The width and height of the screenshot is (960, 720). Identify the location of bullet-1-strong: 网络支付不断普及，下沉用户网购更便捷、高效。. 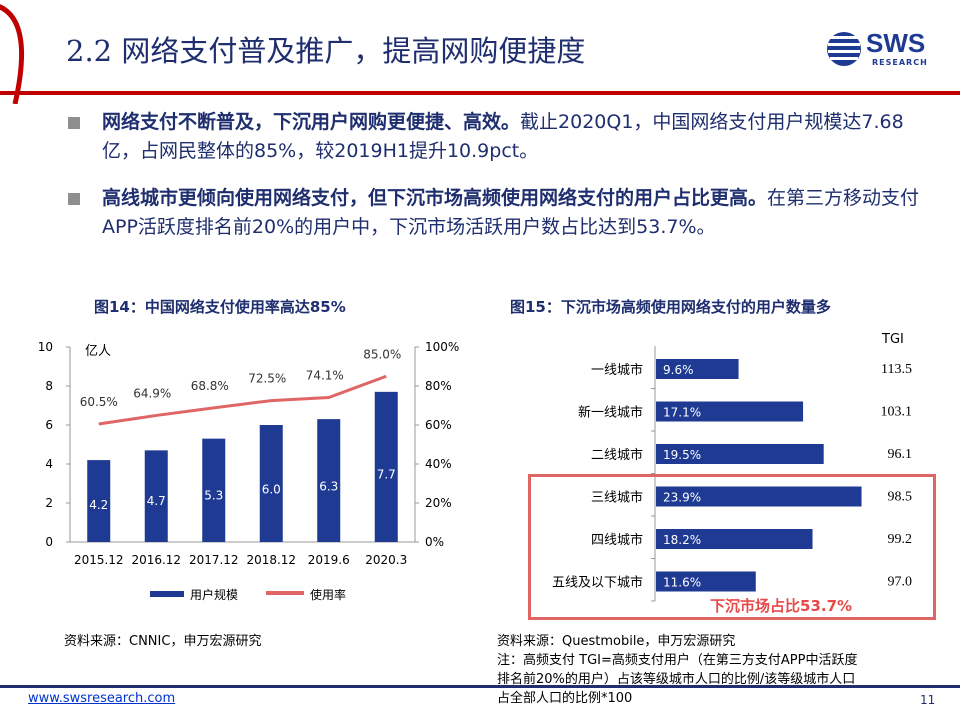
(311, 122).